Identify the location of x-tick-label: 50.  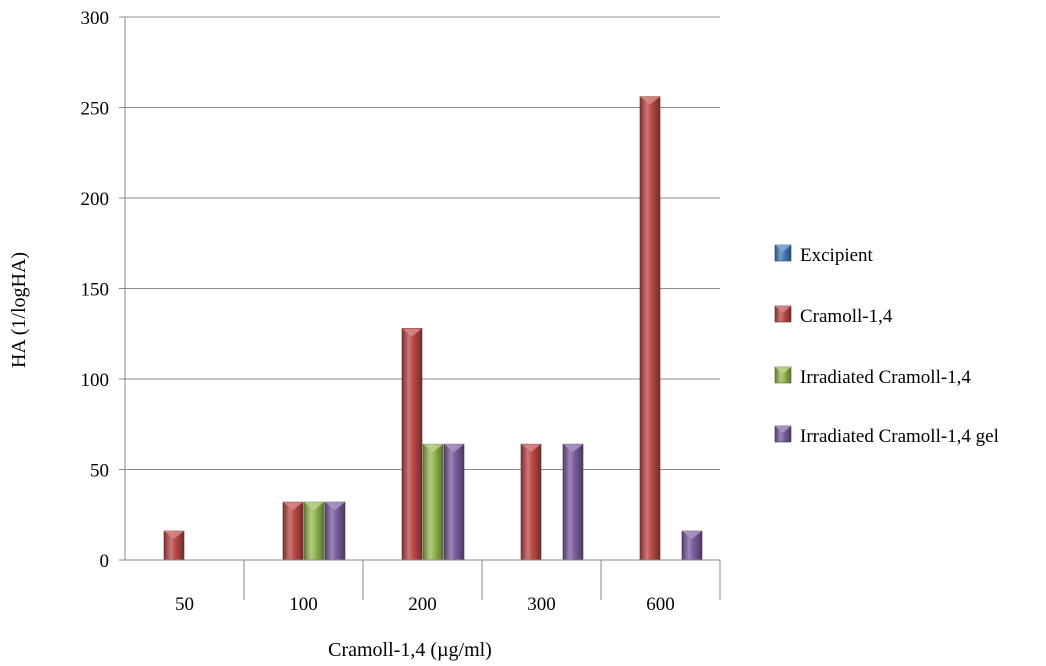
(184, 604).